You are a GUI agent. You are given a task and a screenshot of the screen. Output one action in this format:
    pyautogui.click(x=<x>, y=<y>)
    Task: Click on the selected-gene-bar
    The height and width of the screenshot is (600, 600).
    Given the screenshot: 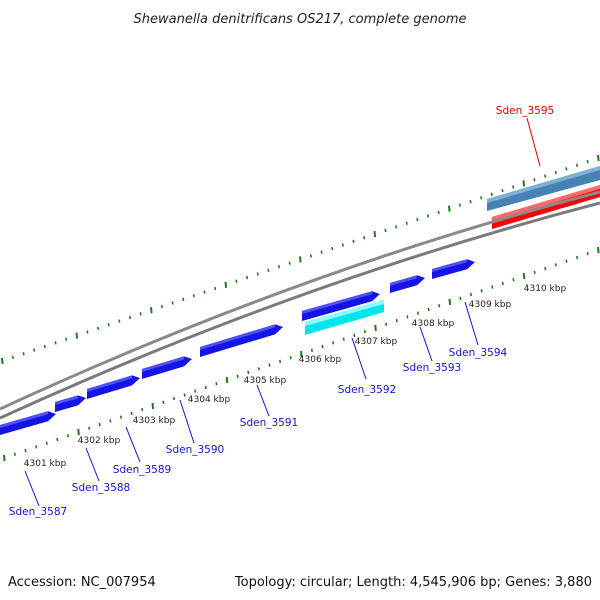 What is the action you would take?
    pyautogui.click(x=344, y=317)
    